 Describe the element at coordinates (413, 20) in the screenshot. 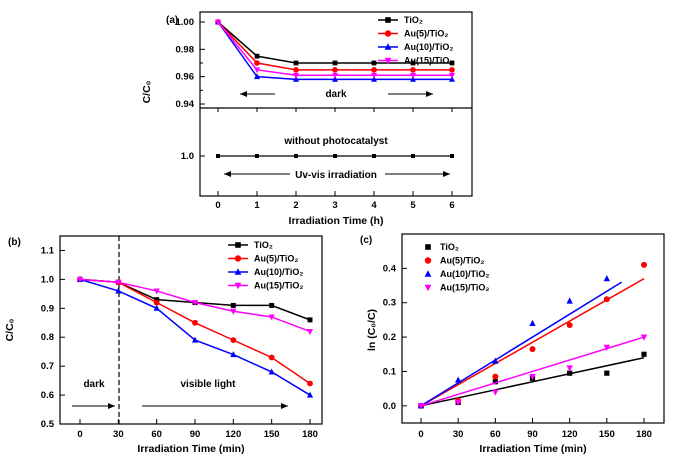

I see `panel-a-legend-label-0: TiO₂` at that location.